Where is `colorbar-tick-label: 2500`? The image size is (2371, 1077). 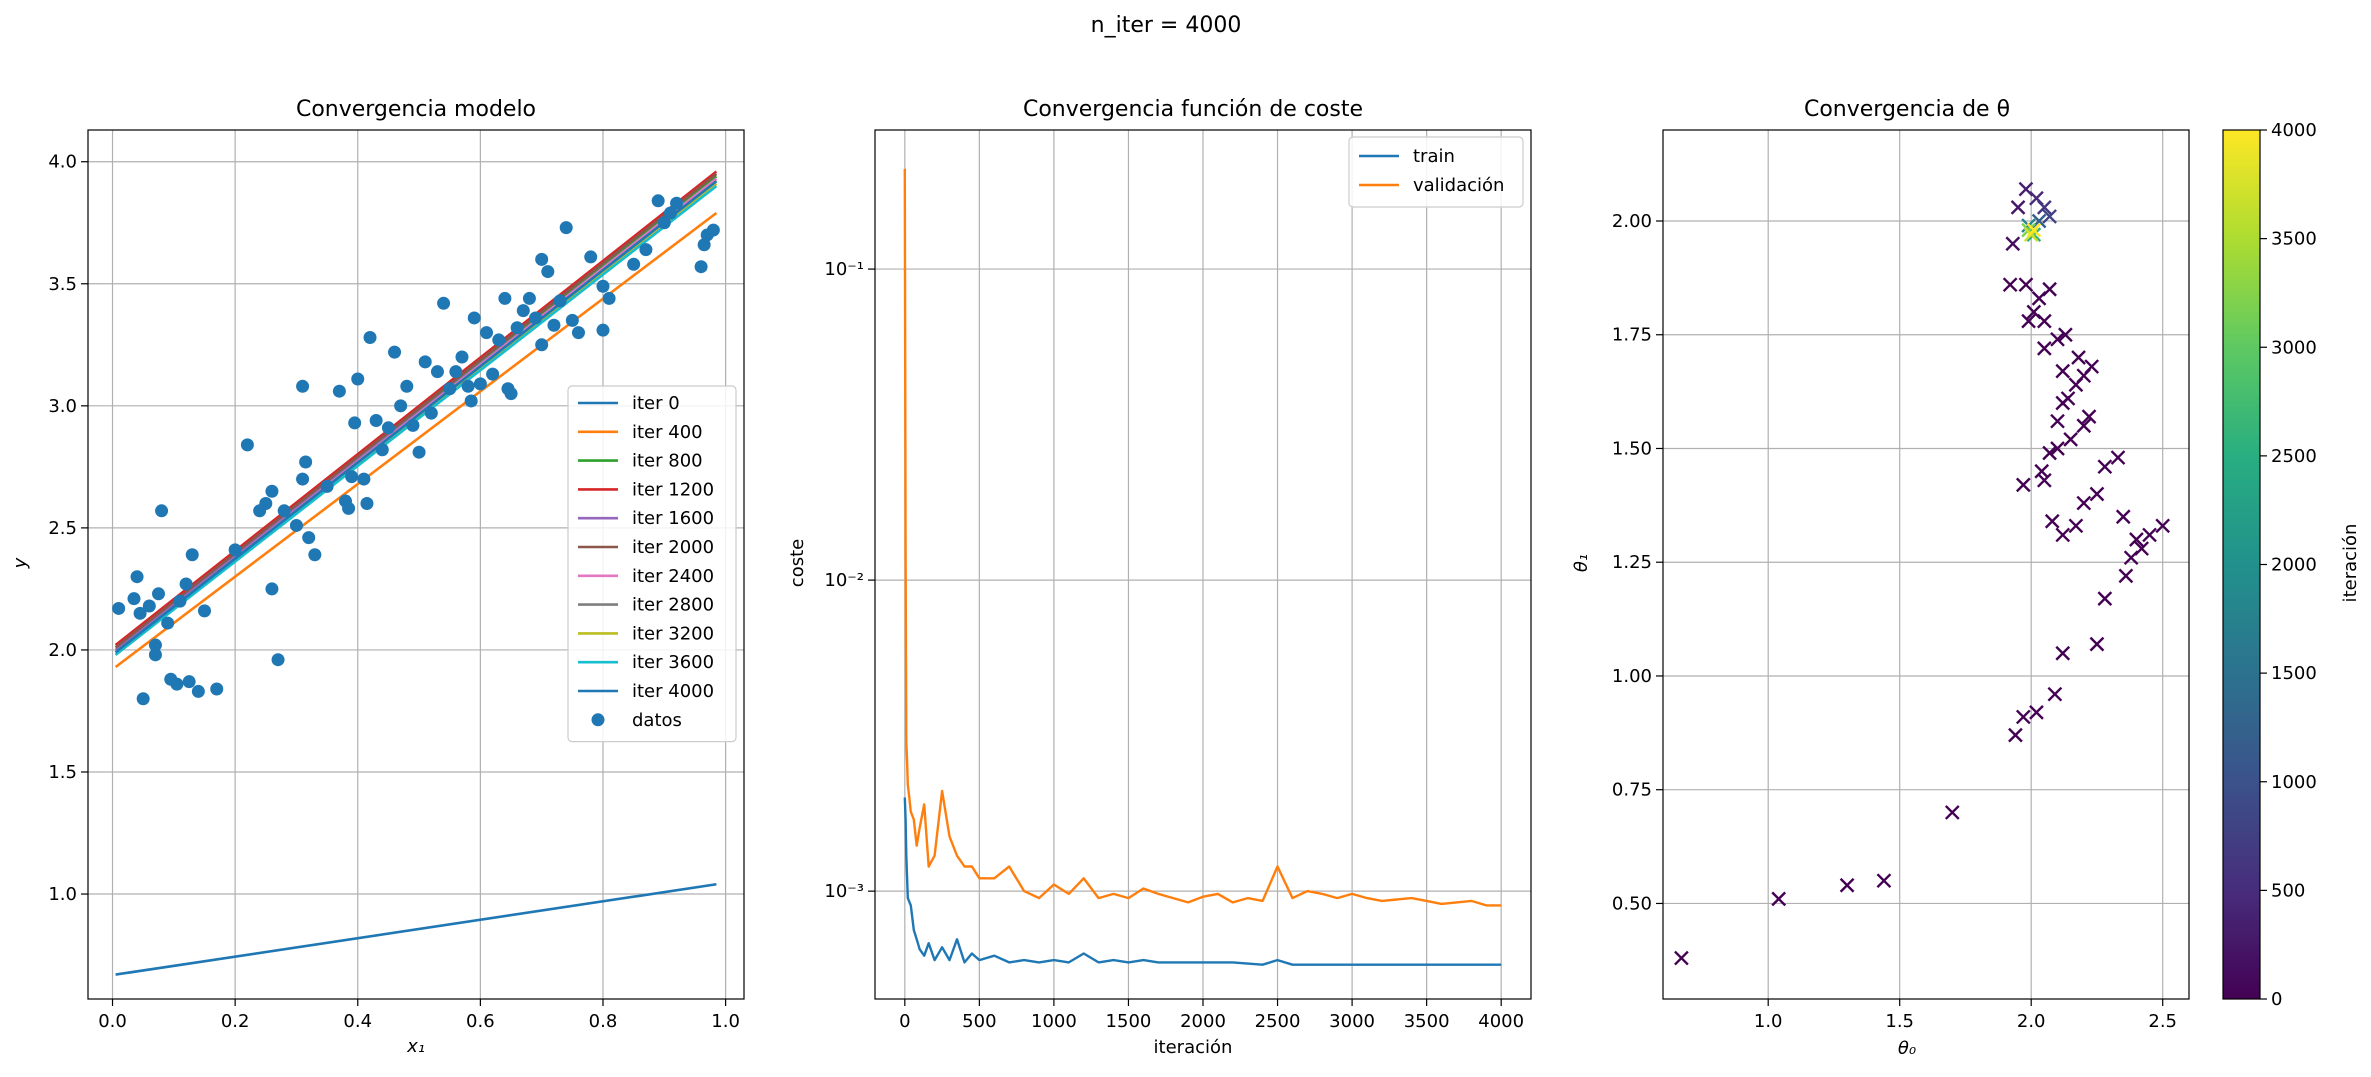
colorbar-tick-label: 2500 is located at coordinates (2294, 456).